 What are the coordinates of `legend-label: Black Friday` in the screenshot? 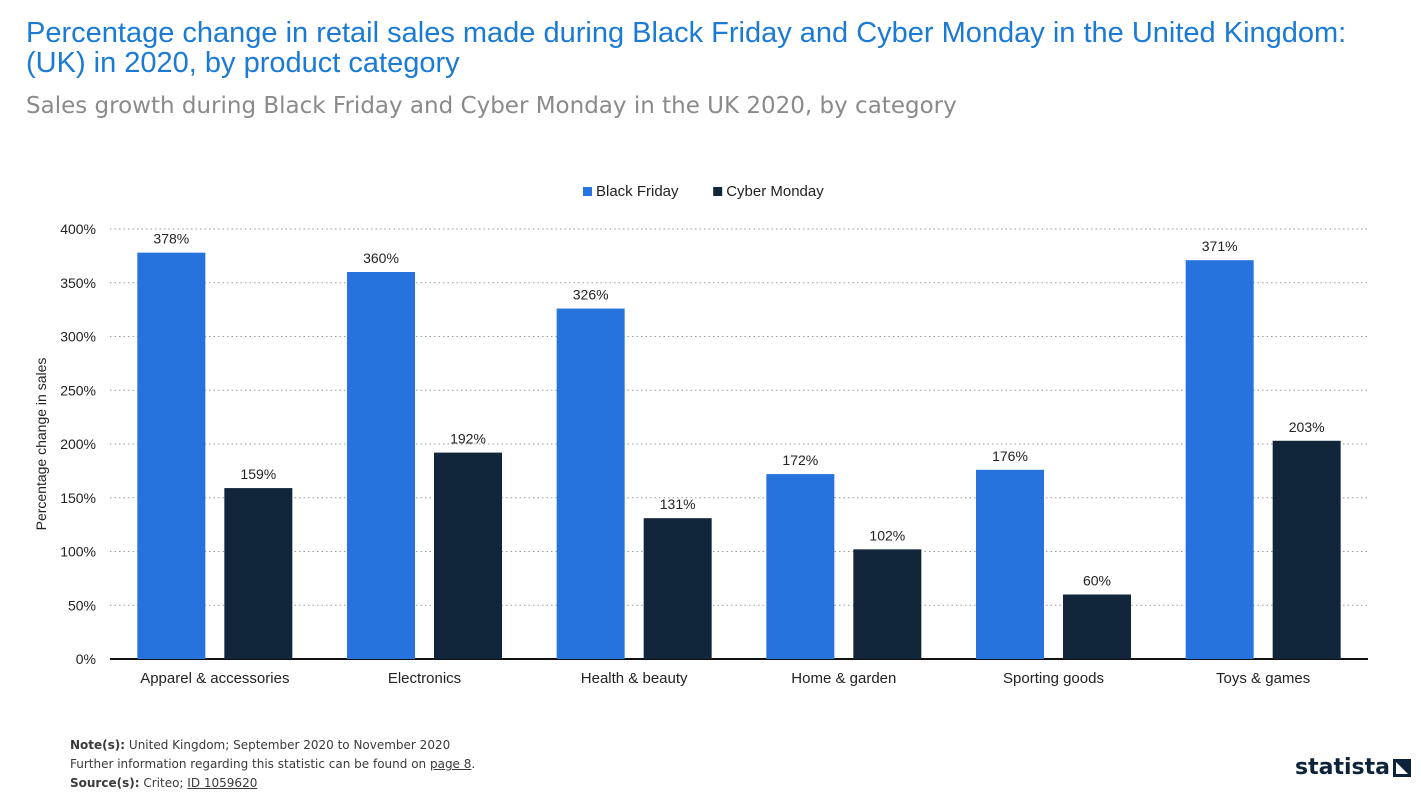 It's located at (637, 191).